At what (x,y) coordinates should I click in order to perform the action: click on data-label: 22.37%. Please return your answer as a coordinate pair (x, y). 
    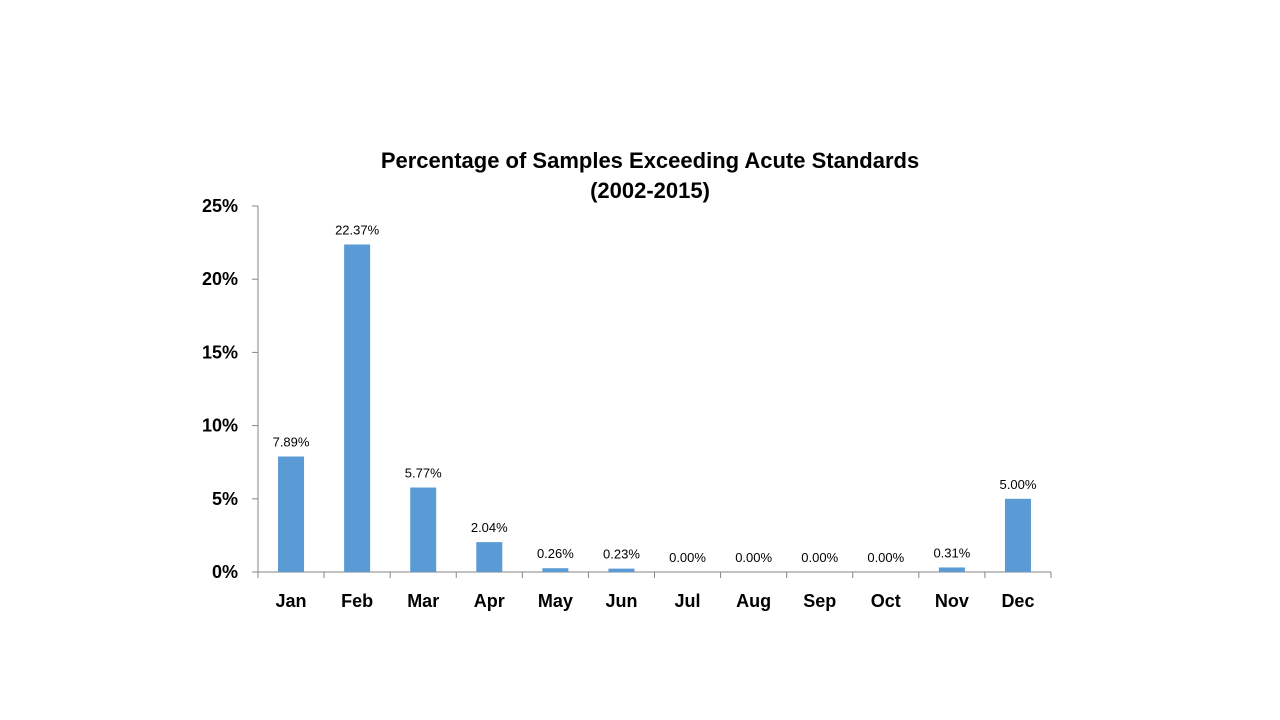
    Looking at the image, I should click on (357, 230).